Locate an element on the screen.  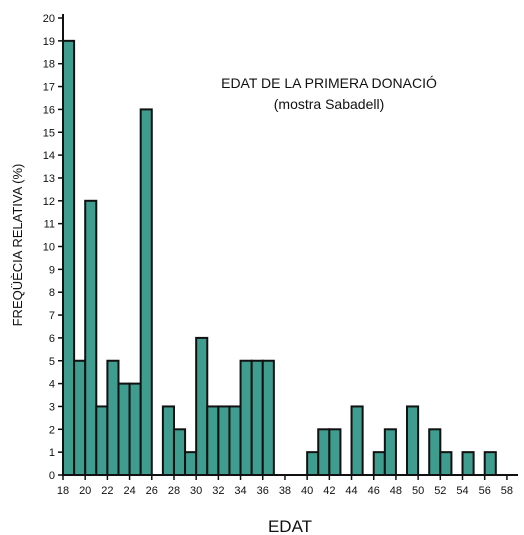
x-tick-label-38: 38 is located at coordinates (285, 491).